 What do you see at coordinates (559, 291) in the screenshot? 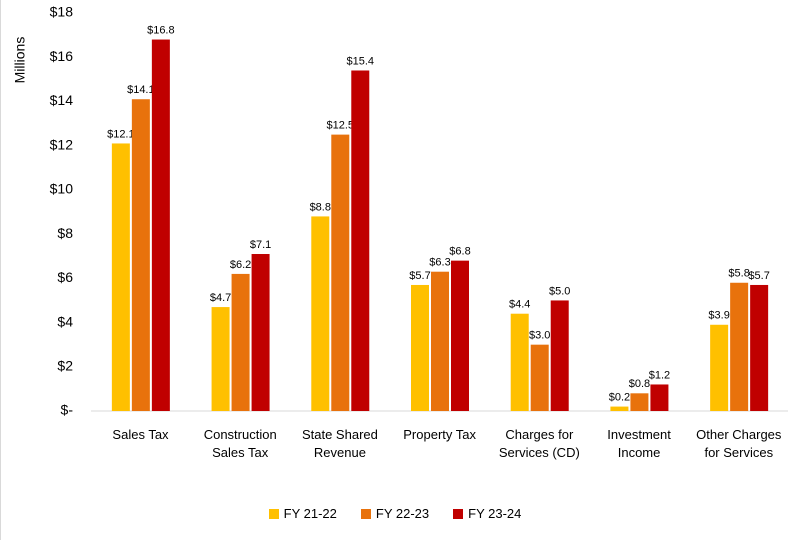
I see `value-label: $5.0` at bounding box center [559, 291].